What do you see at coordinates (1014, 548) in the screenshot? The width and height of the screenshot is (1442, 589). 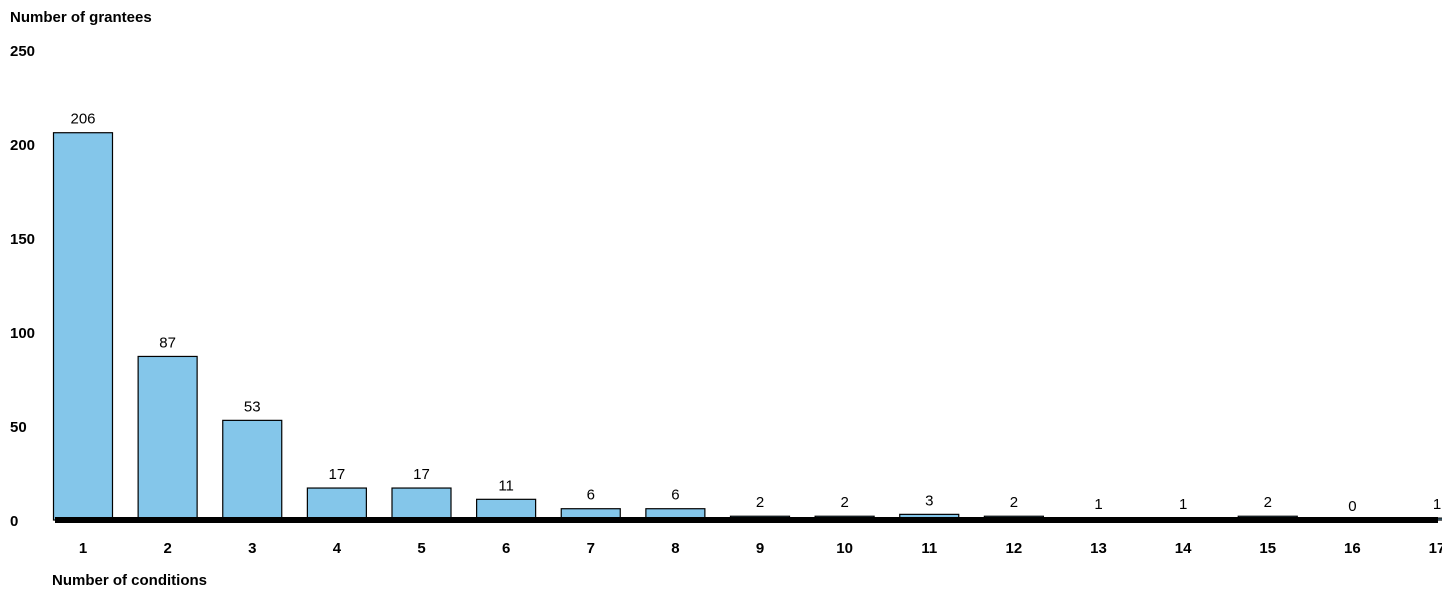 I see `x-tick-label: 12` at bounding box center [1014, 548].